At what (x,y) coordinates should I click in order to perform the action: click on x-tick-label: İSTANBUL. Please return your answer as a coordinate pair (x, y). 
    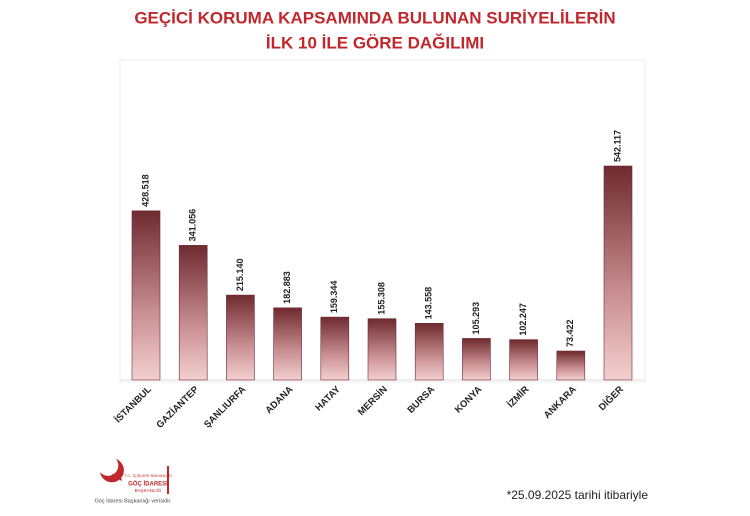
    Looking at the image, I should click on (133, 404).